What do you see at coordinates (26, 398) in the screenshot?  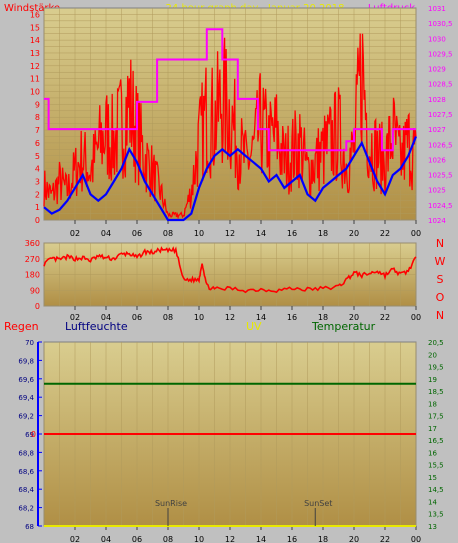 I see `humidity-tick-label: 69,4` at bounding box center [26, 398].